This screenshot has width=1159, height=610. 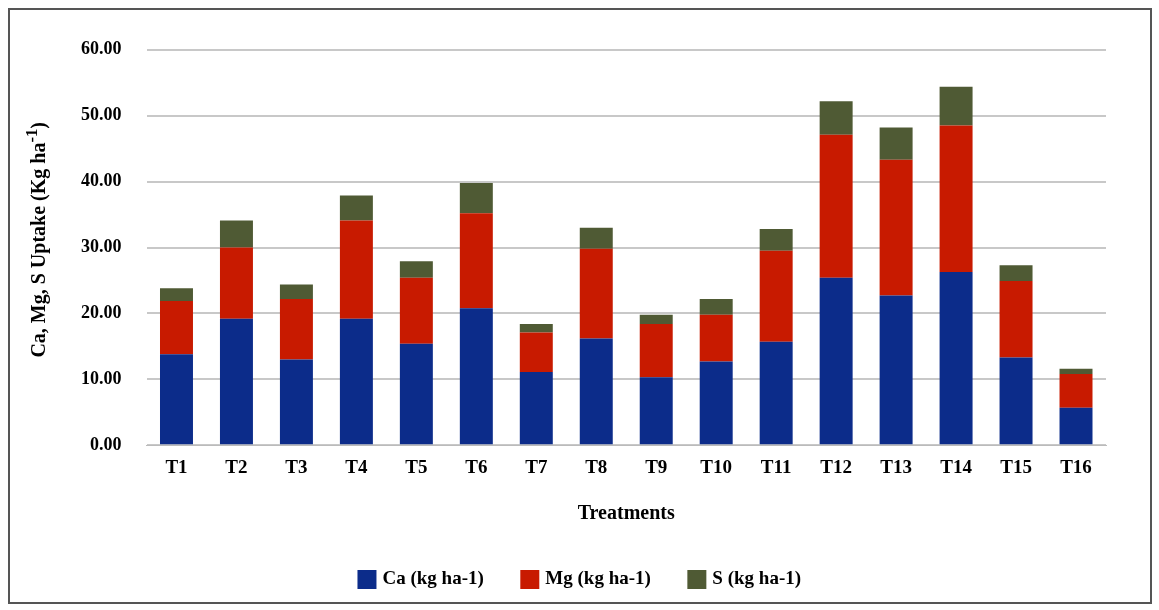 What do you see at coordinates (1076, 466) in the screenshot?
I see `x-tick-label: T16` at bounding box center [1076, 466].